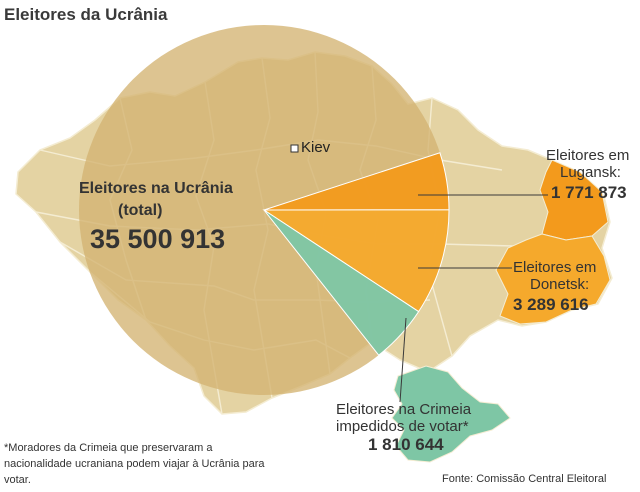 The image size is (640, 492). What do you see at coordinates (590, 172) in the screenshot?
I see `lugansk-label-line-2: Lugansk:` at bounding box center [590, 172].